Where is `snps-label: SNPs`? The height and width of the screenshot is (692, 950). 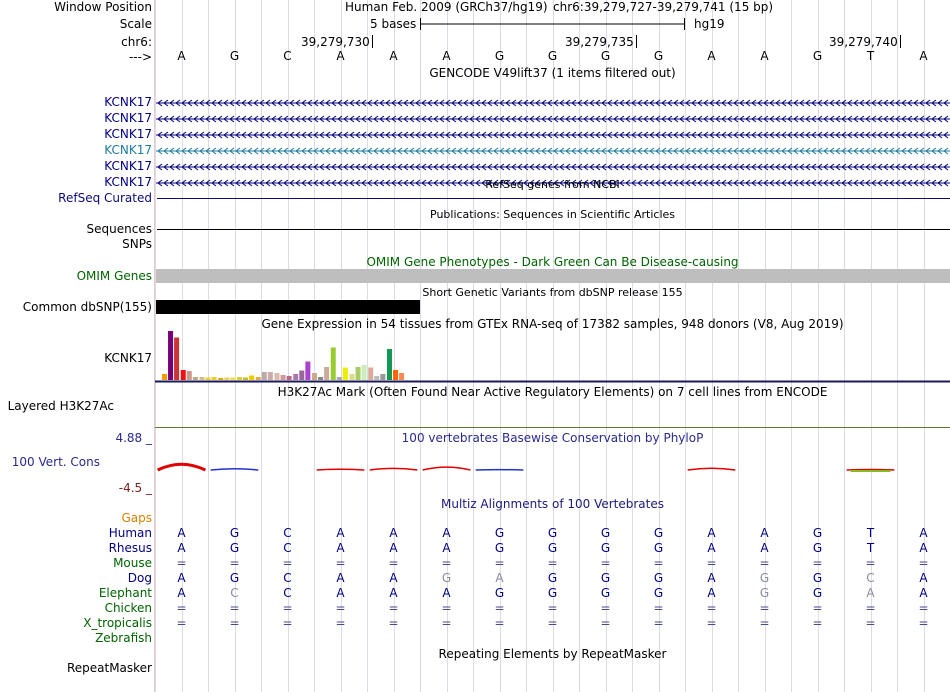 snps-label: SNPs is located at coordinates (137, 244).